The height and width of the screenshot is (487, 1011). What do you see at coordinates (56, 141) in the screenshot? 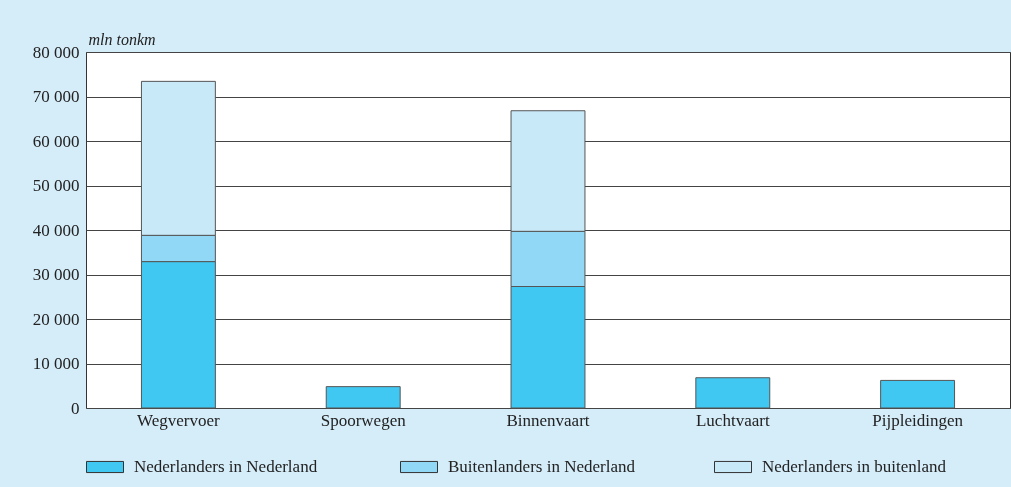
I see `y-tick-label: 60 000` at bounding box center [56, 141].